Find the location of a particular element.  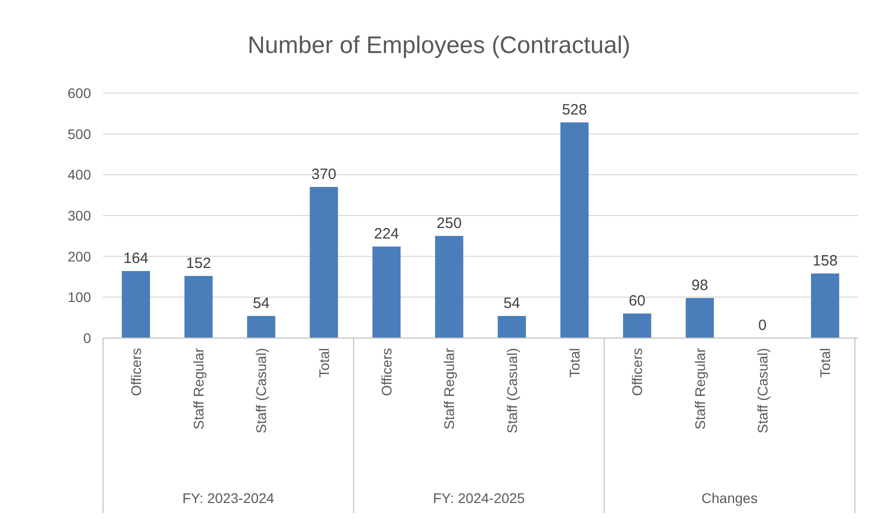

data-label: 528 is located at coordinates (574, 109).